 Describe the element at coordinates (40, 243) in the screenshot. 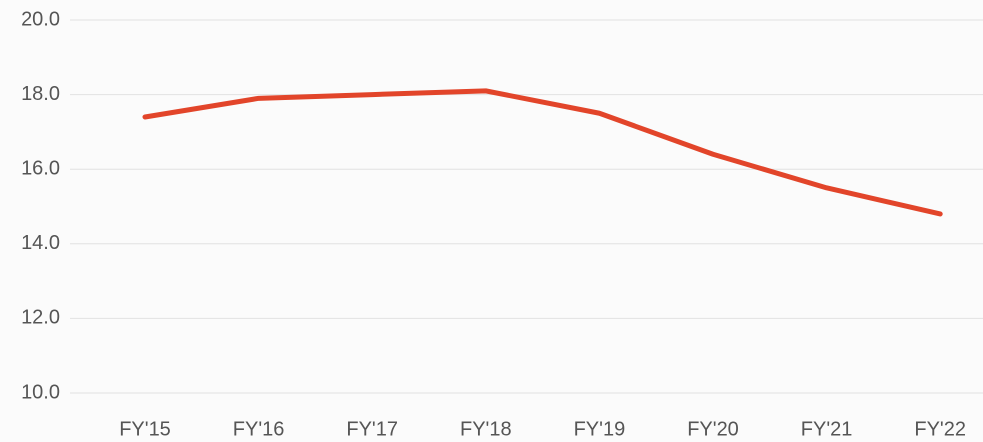

I see `y-tick-label: 14.0` at that location.